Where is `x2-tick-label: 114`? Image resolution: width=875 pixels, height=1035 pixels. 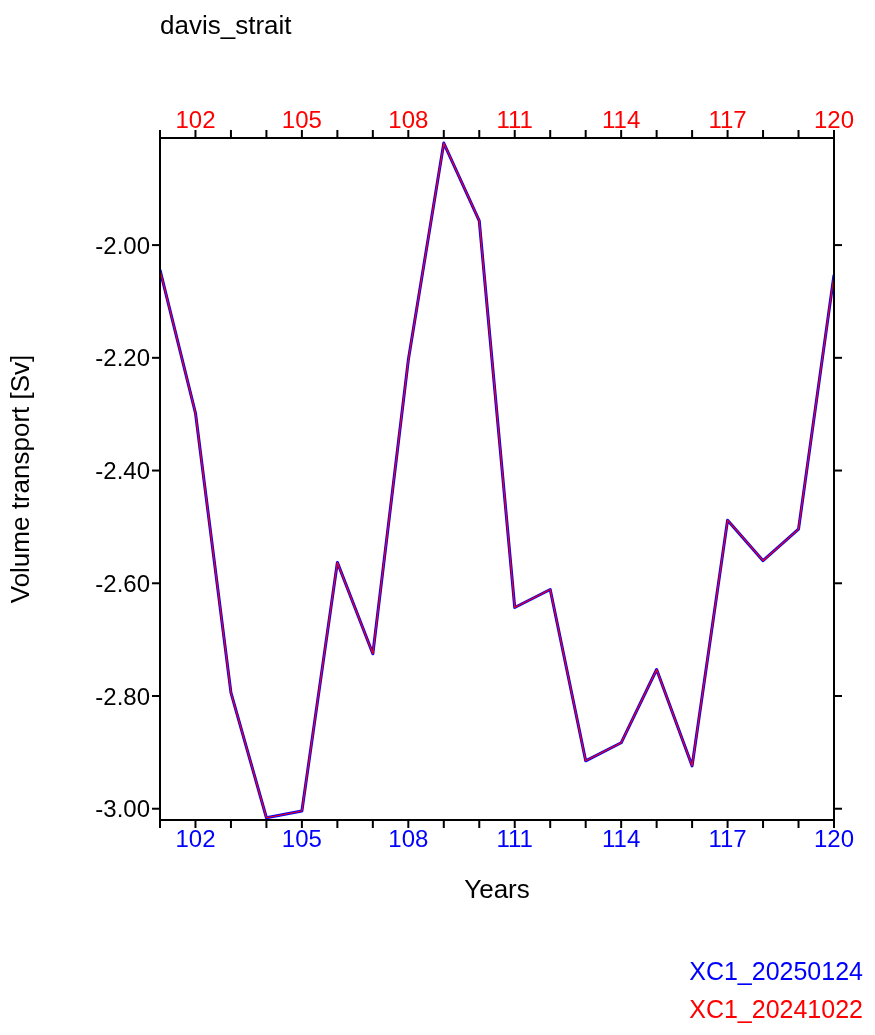
x2-tick-label: 114 is located at coordinates (621, 839).